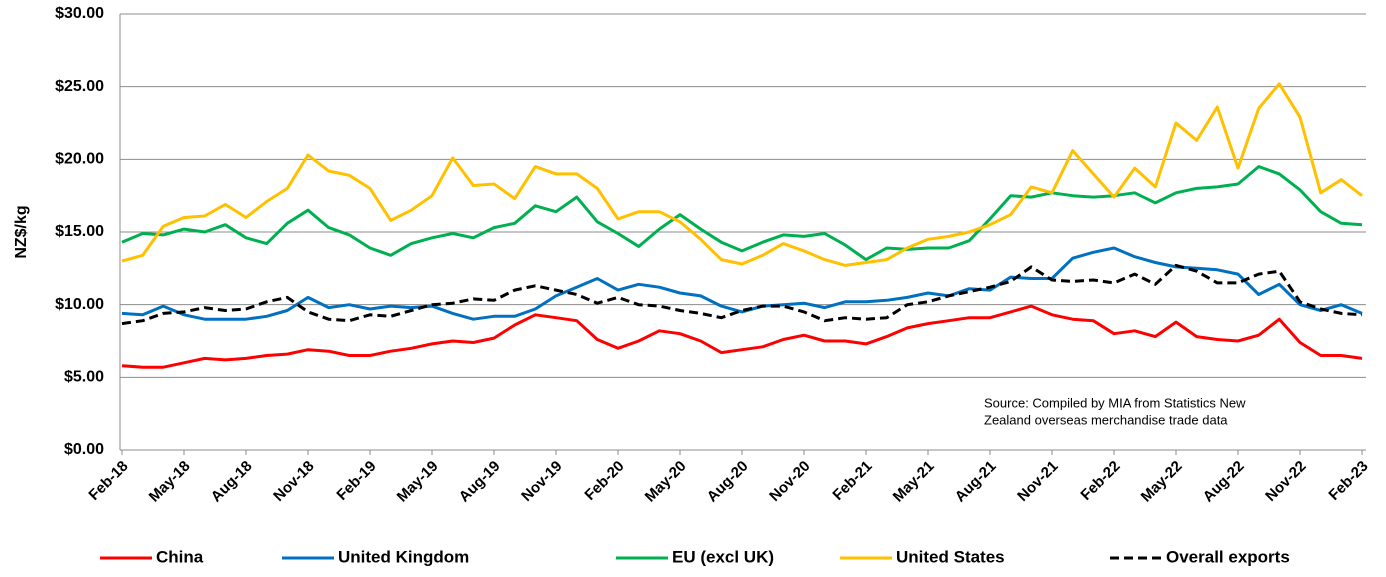 The width and height of the screenshot is (1386, 577). What do you see at coordinates (1348, 481) in the screenshot?
I see `x-tick-label: Feb-23` at bounding box center [1348, 481].